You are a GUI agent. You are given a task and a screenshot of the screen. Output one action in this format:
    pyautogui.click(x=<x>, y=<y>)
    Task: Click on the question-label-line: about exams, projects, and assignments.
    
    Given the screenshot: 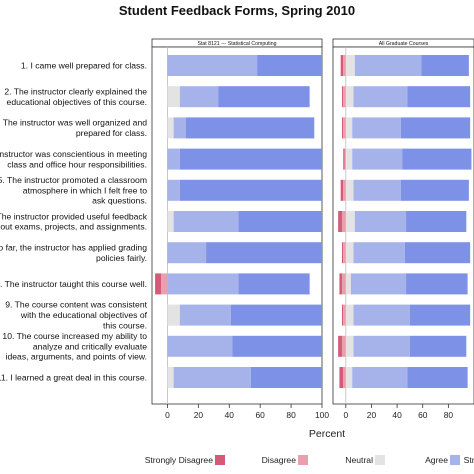 What is the action you would take?
    pyautogui.click(x=73, y=227)
    